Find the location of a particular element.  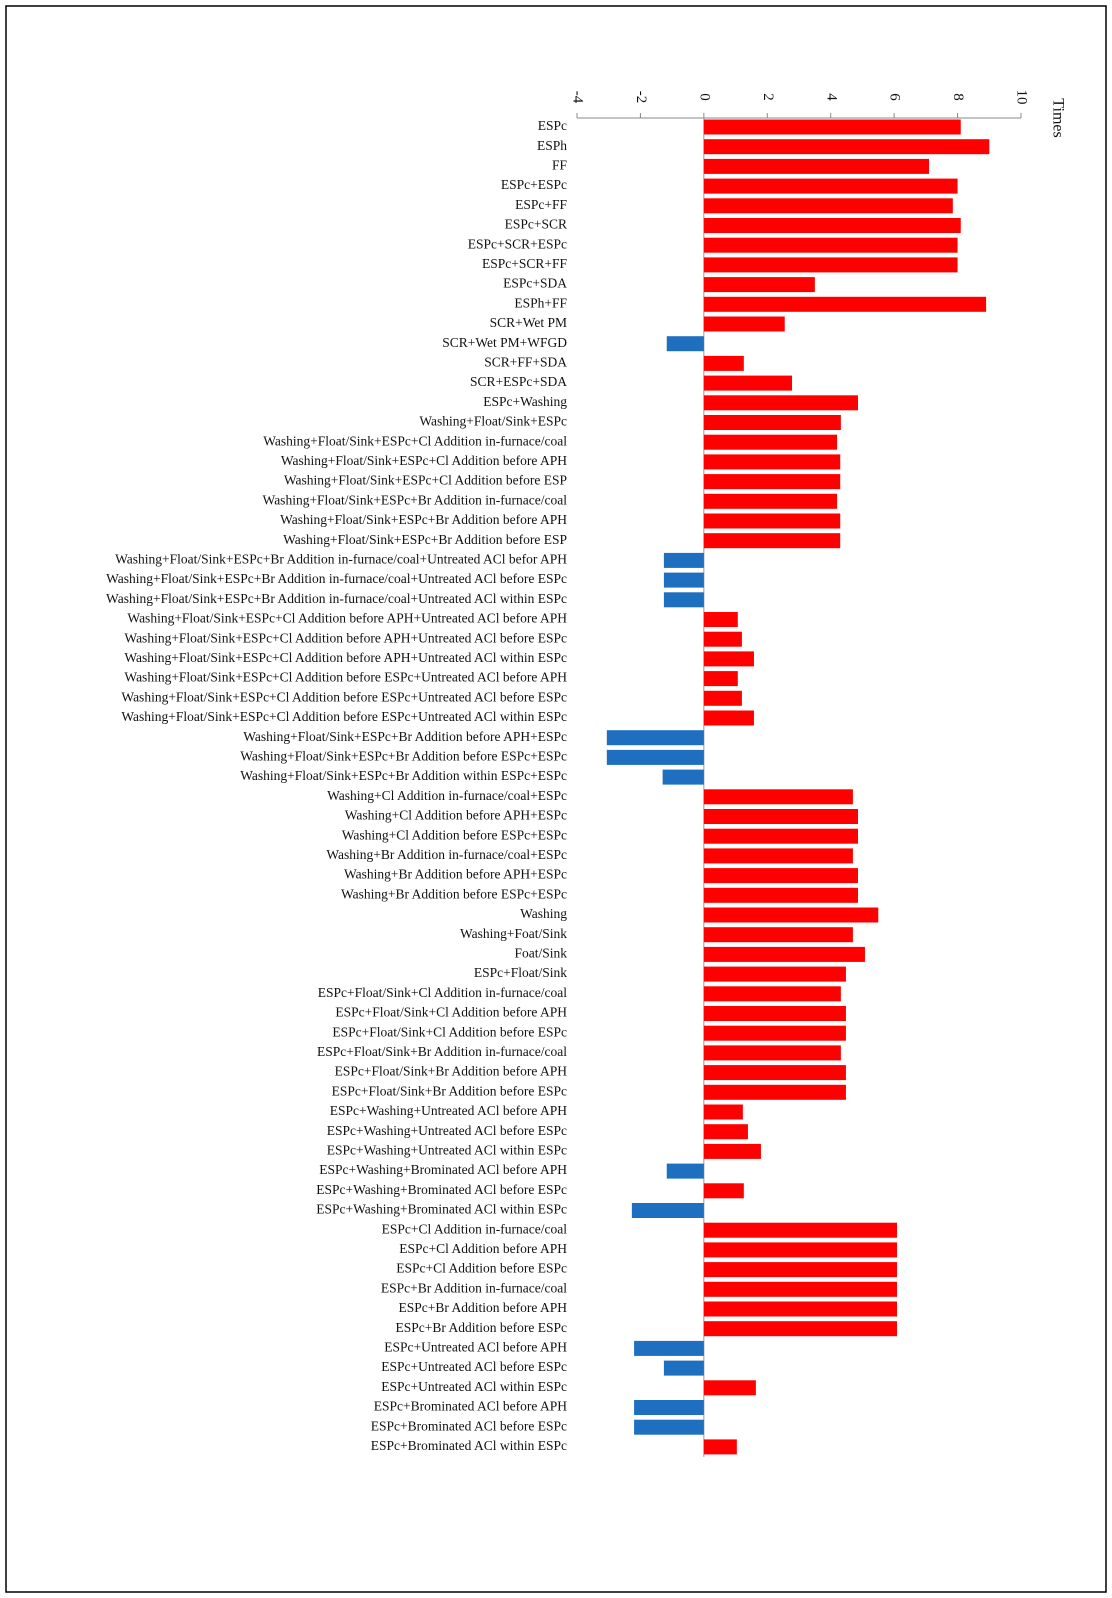

y-tick-label: Washing+Cl Addition in-furnace/coal+ESPc is located at coordinates (447, 795).